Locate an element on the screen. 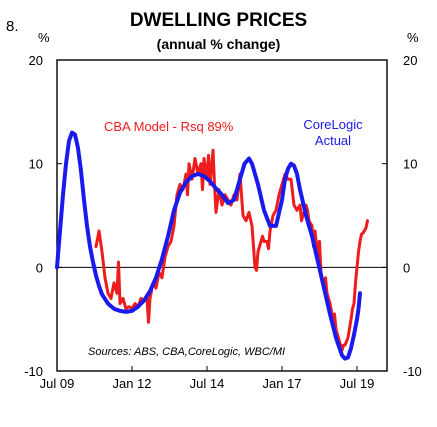  y-tick-label-left: 10 is located at coordinates (36, 164).